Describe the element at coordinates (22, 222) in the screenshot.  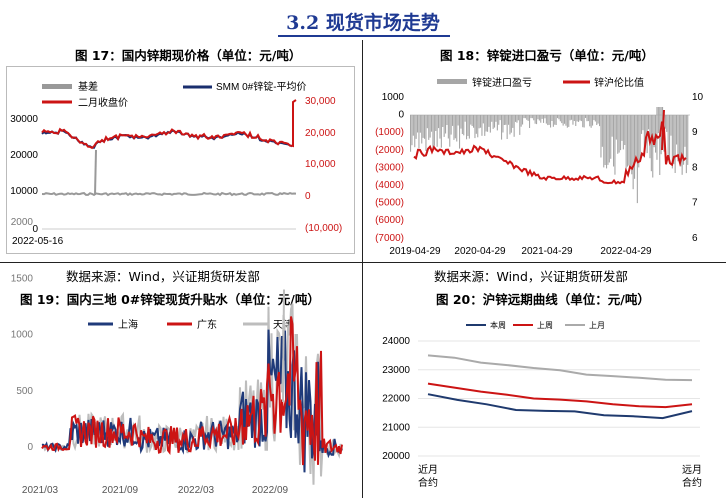
I see `fig19-y-tick: 2000` at that location.